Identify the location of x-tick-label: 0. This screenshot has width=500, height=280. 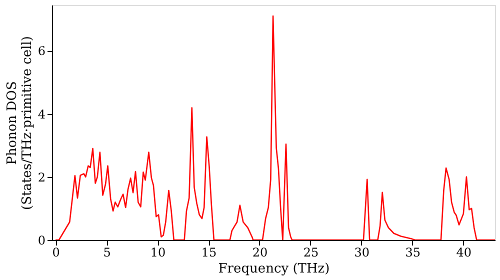
(56, 253).